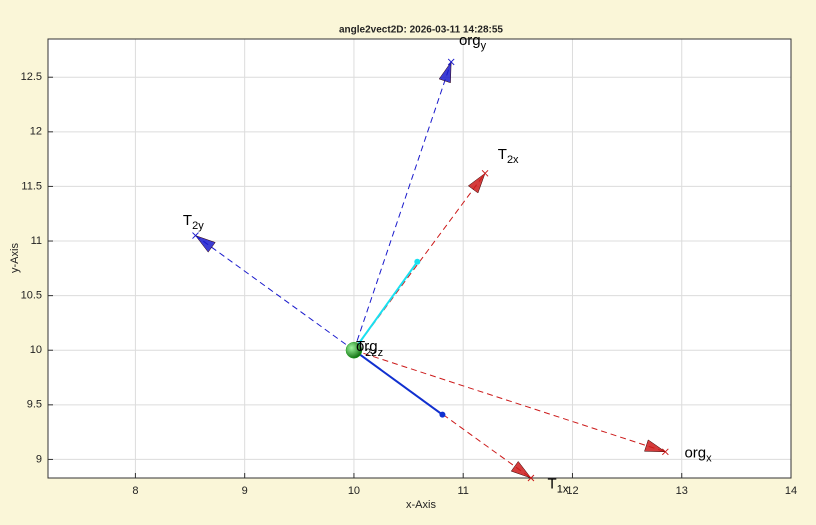 This screenshot has width=816, height=525. Describe the element at coordinates (513, 160) in the screenshot. I see `vector-label-sub: 2x` at that location.